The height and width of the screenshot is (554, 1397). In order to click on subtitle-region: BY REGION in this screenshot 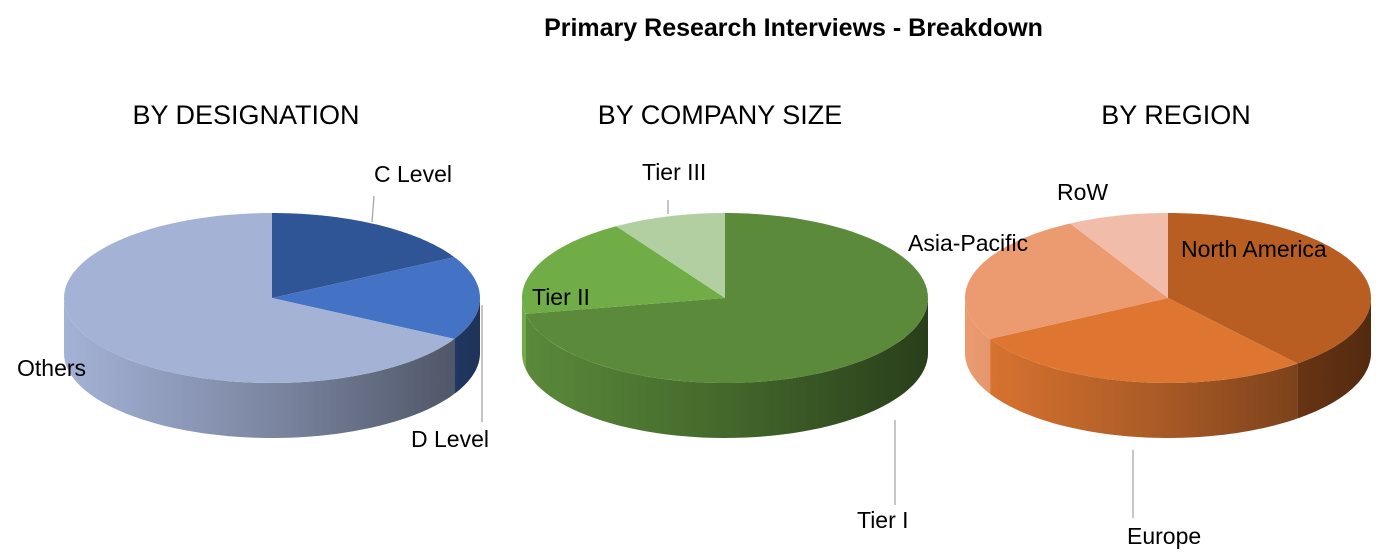, I will do `click(1176, 115)`.